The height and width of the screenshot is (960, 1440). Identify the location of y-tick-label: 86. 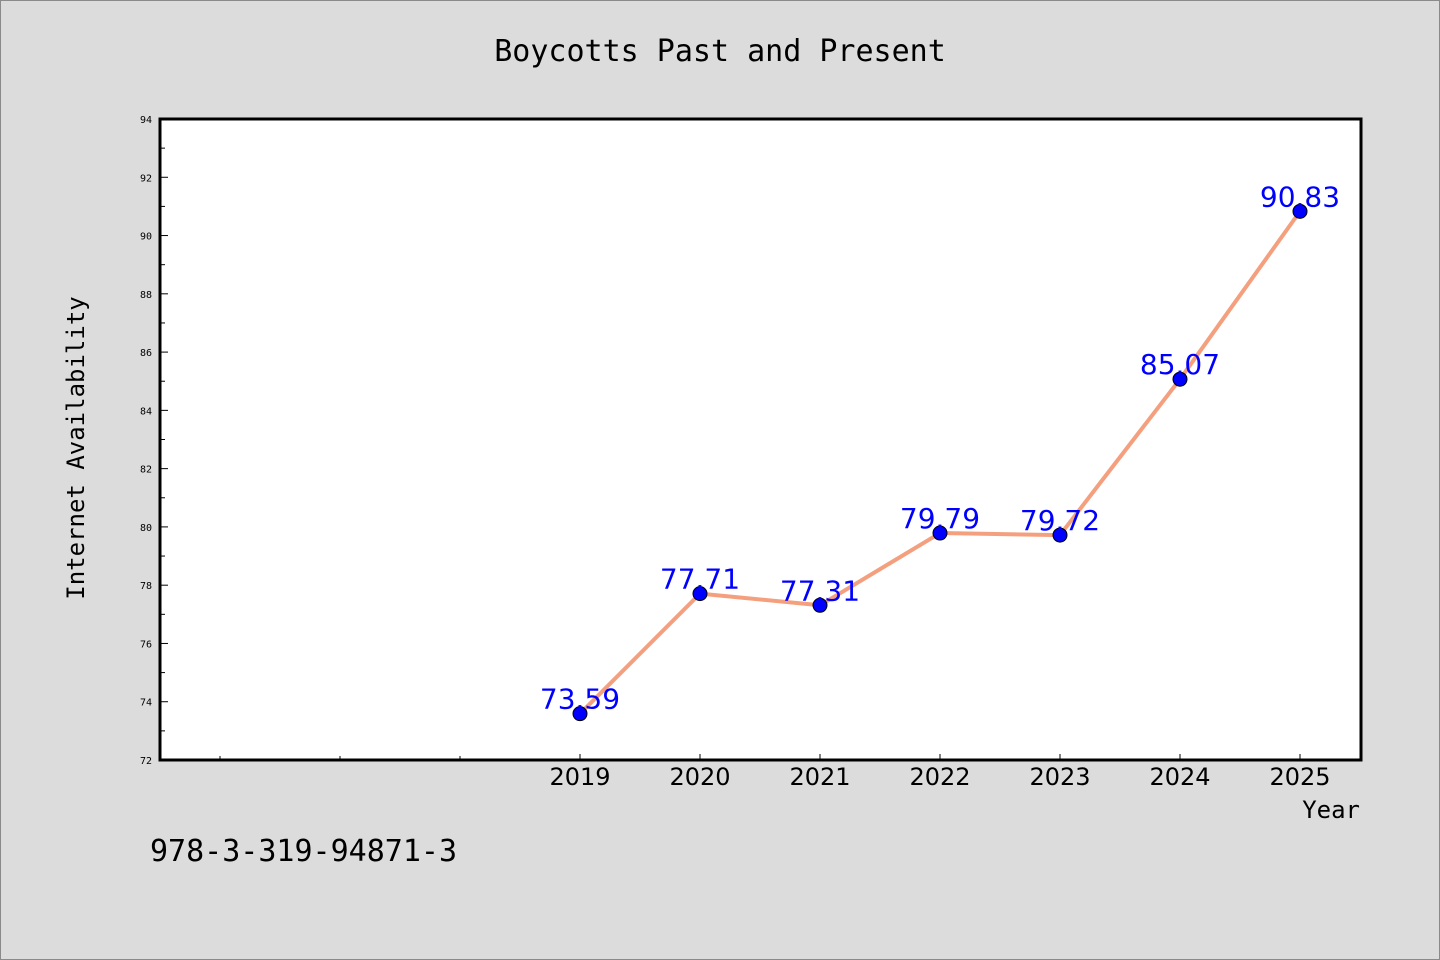
(146, 353).